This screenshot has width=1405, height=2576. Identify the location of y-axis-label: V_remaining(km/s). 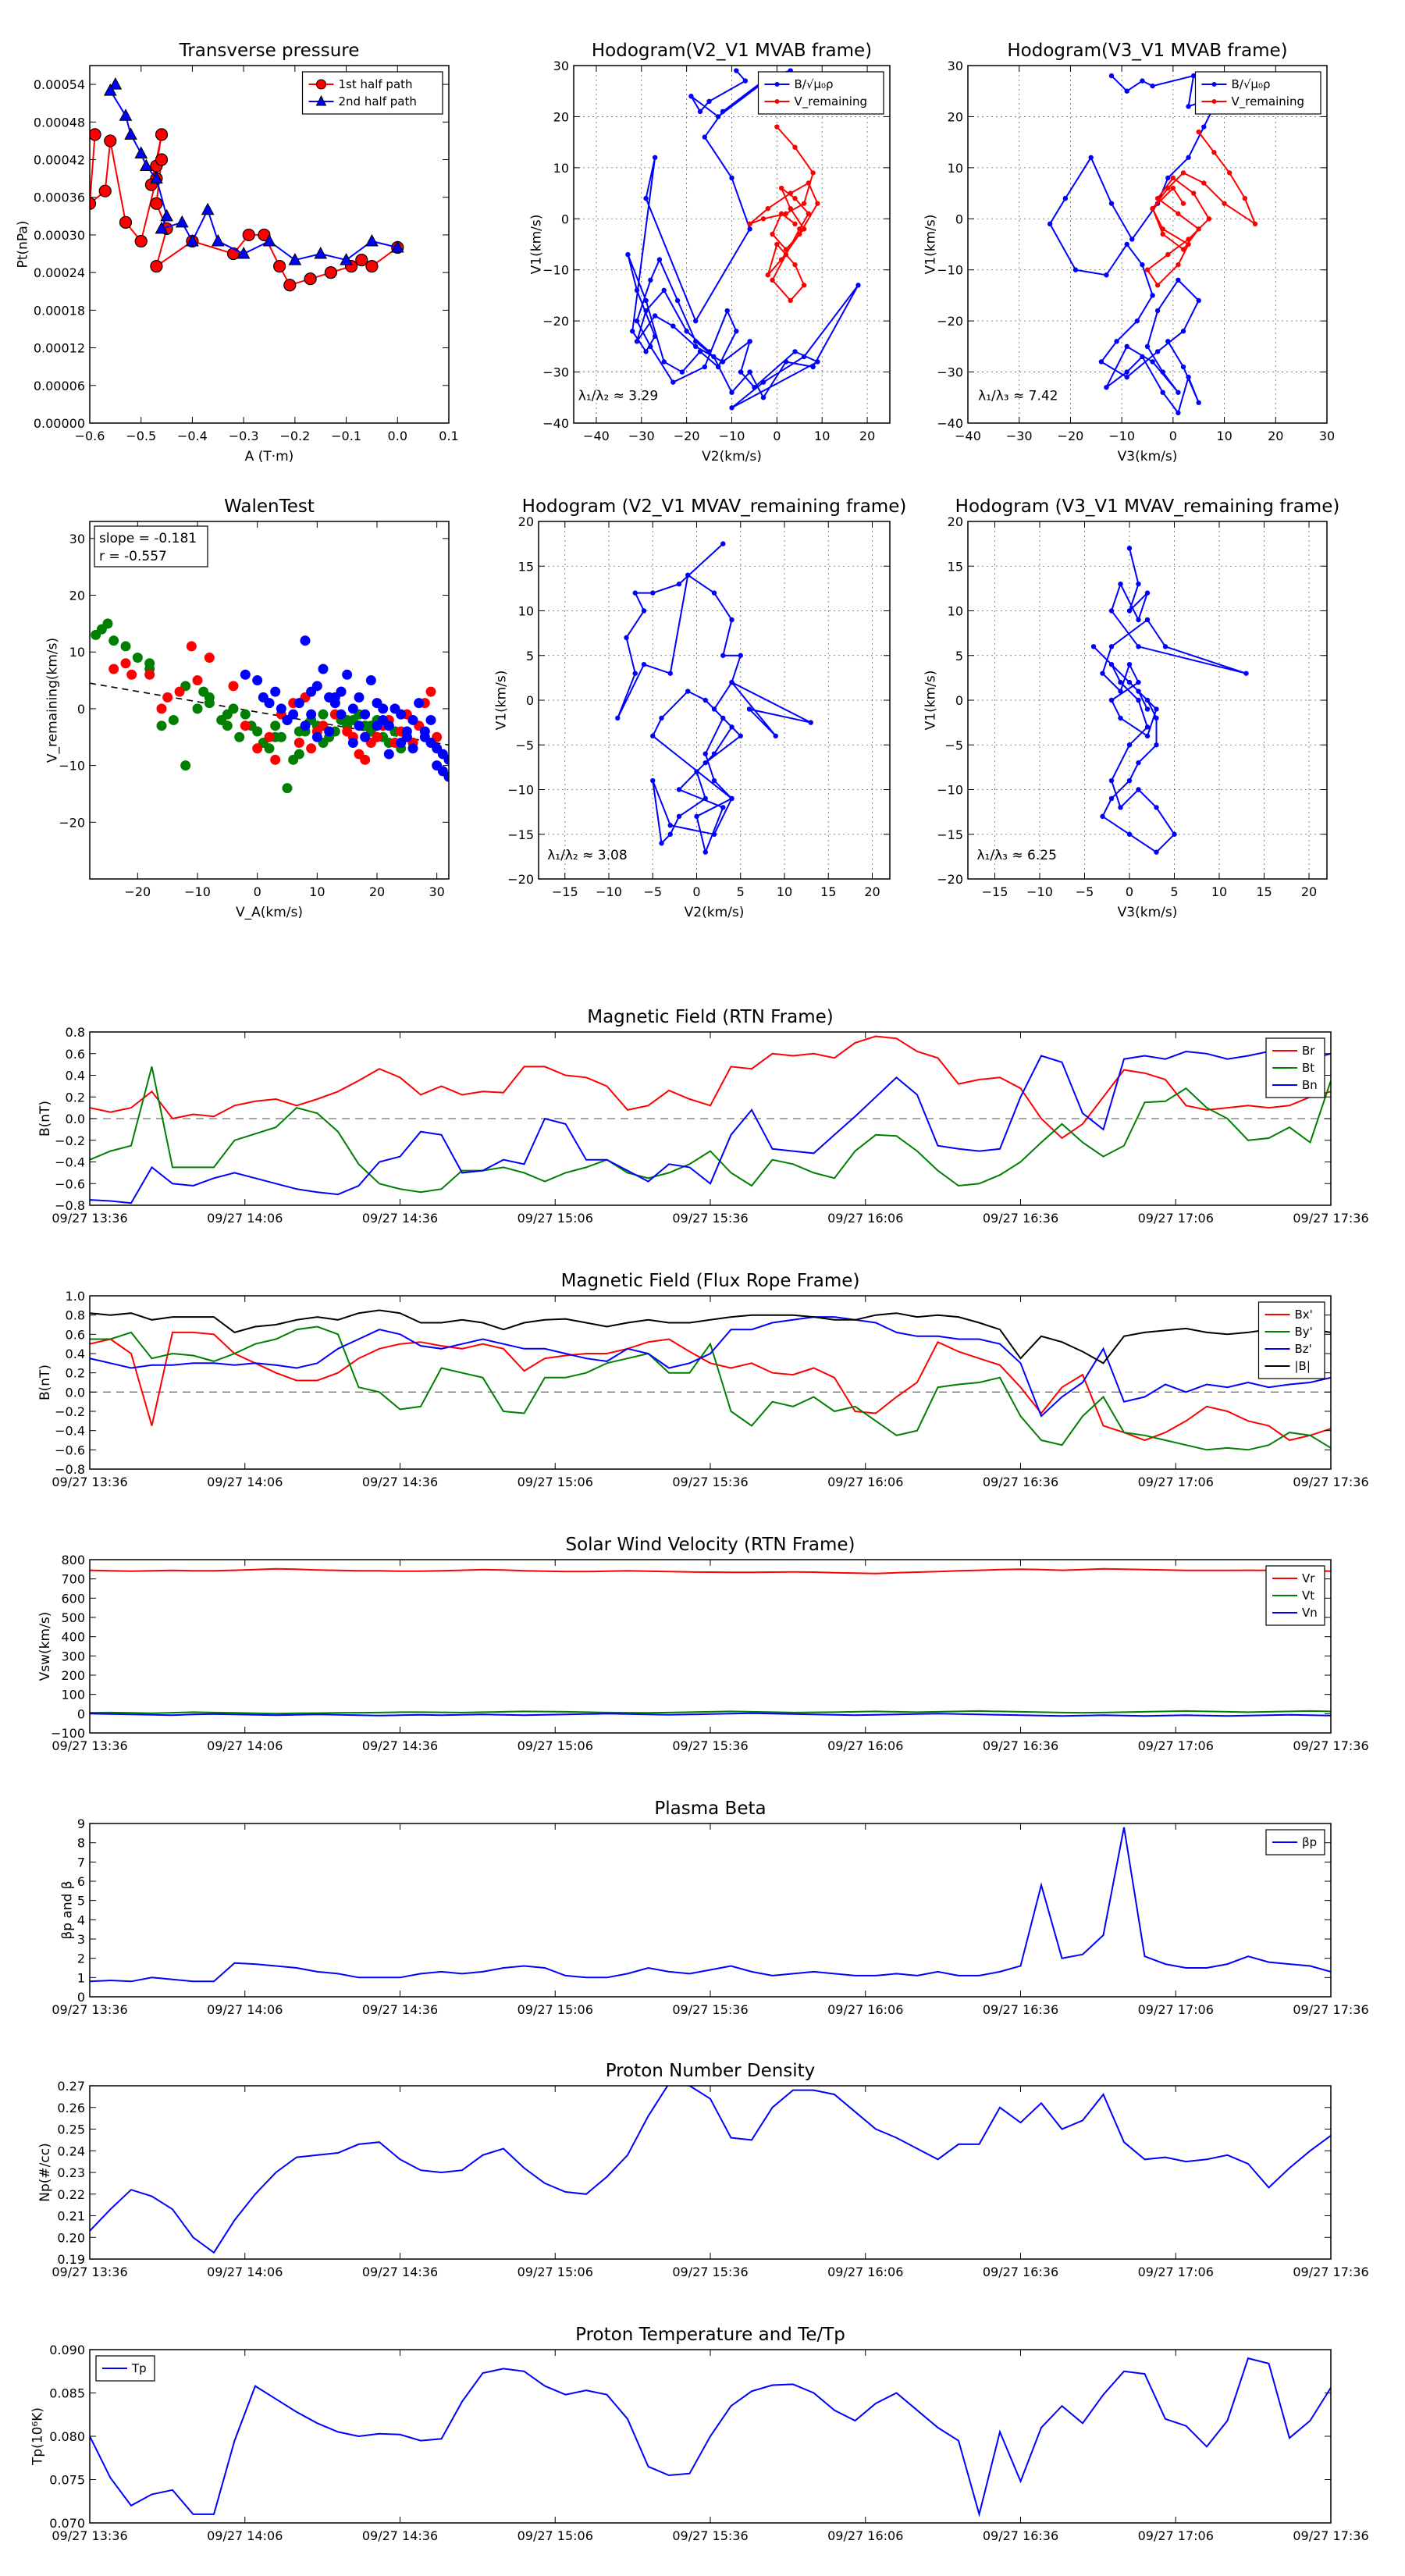
(53, 700).